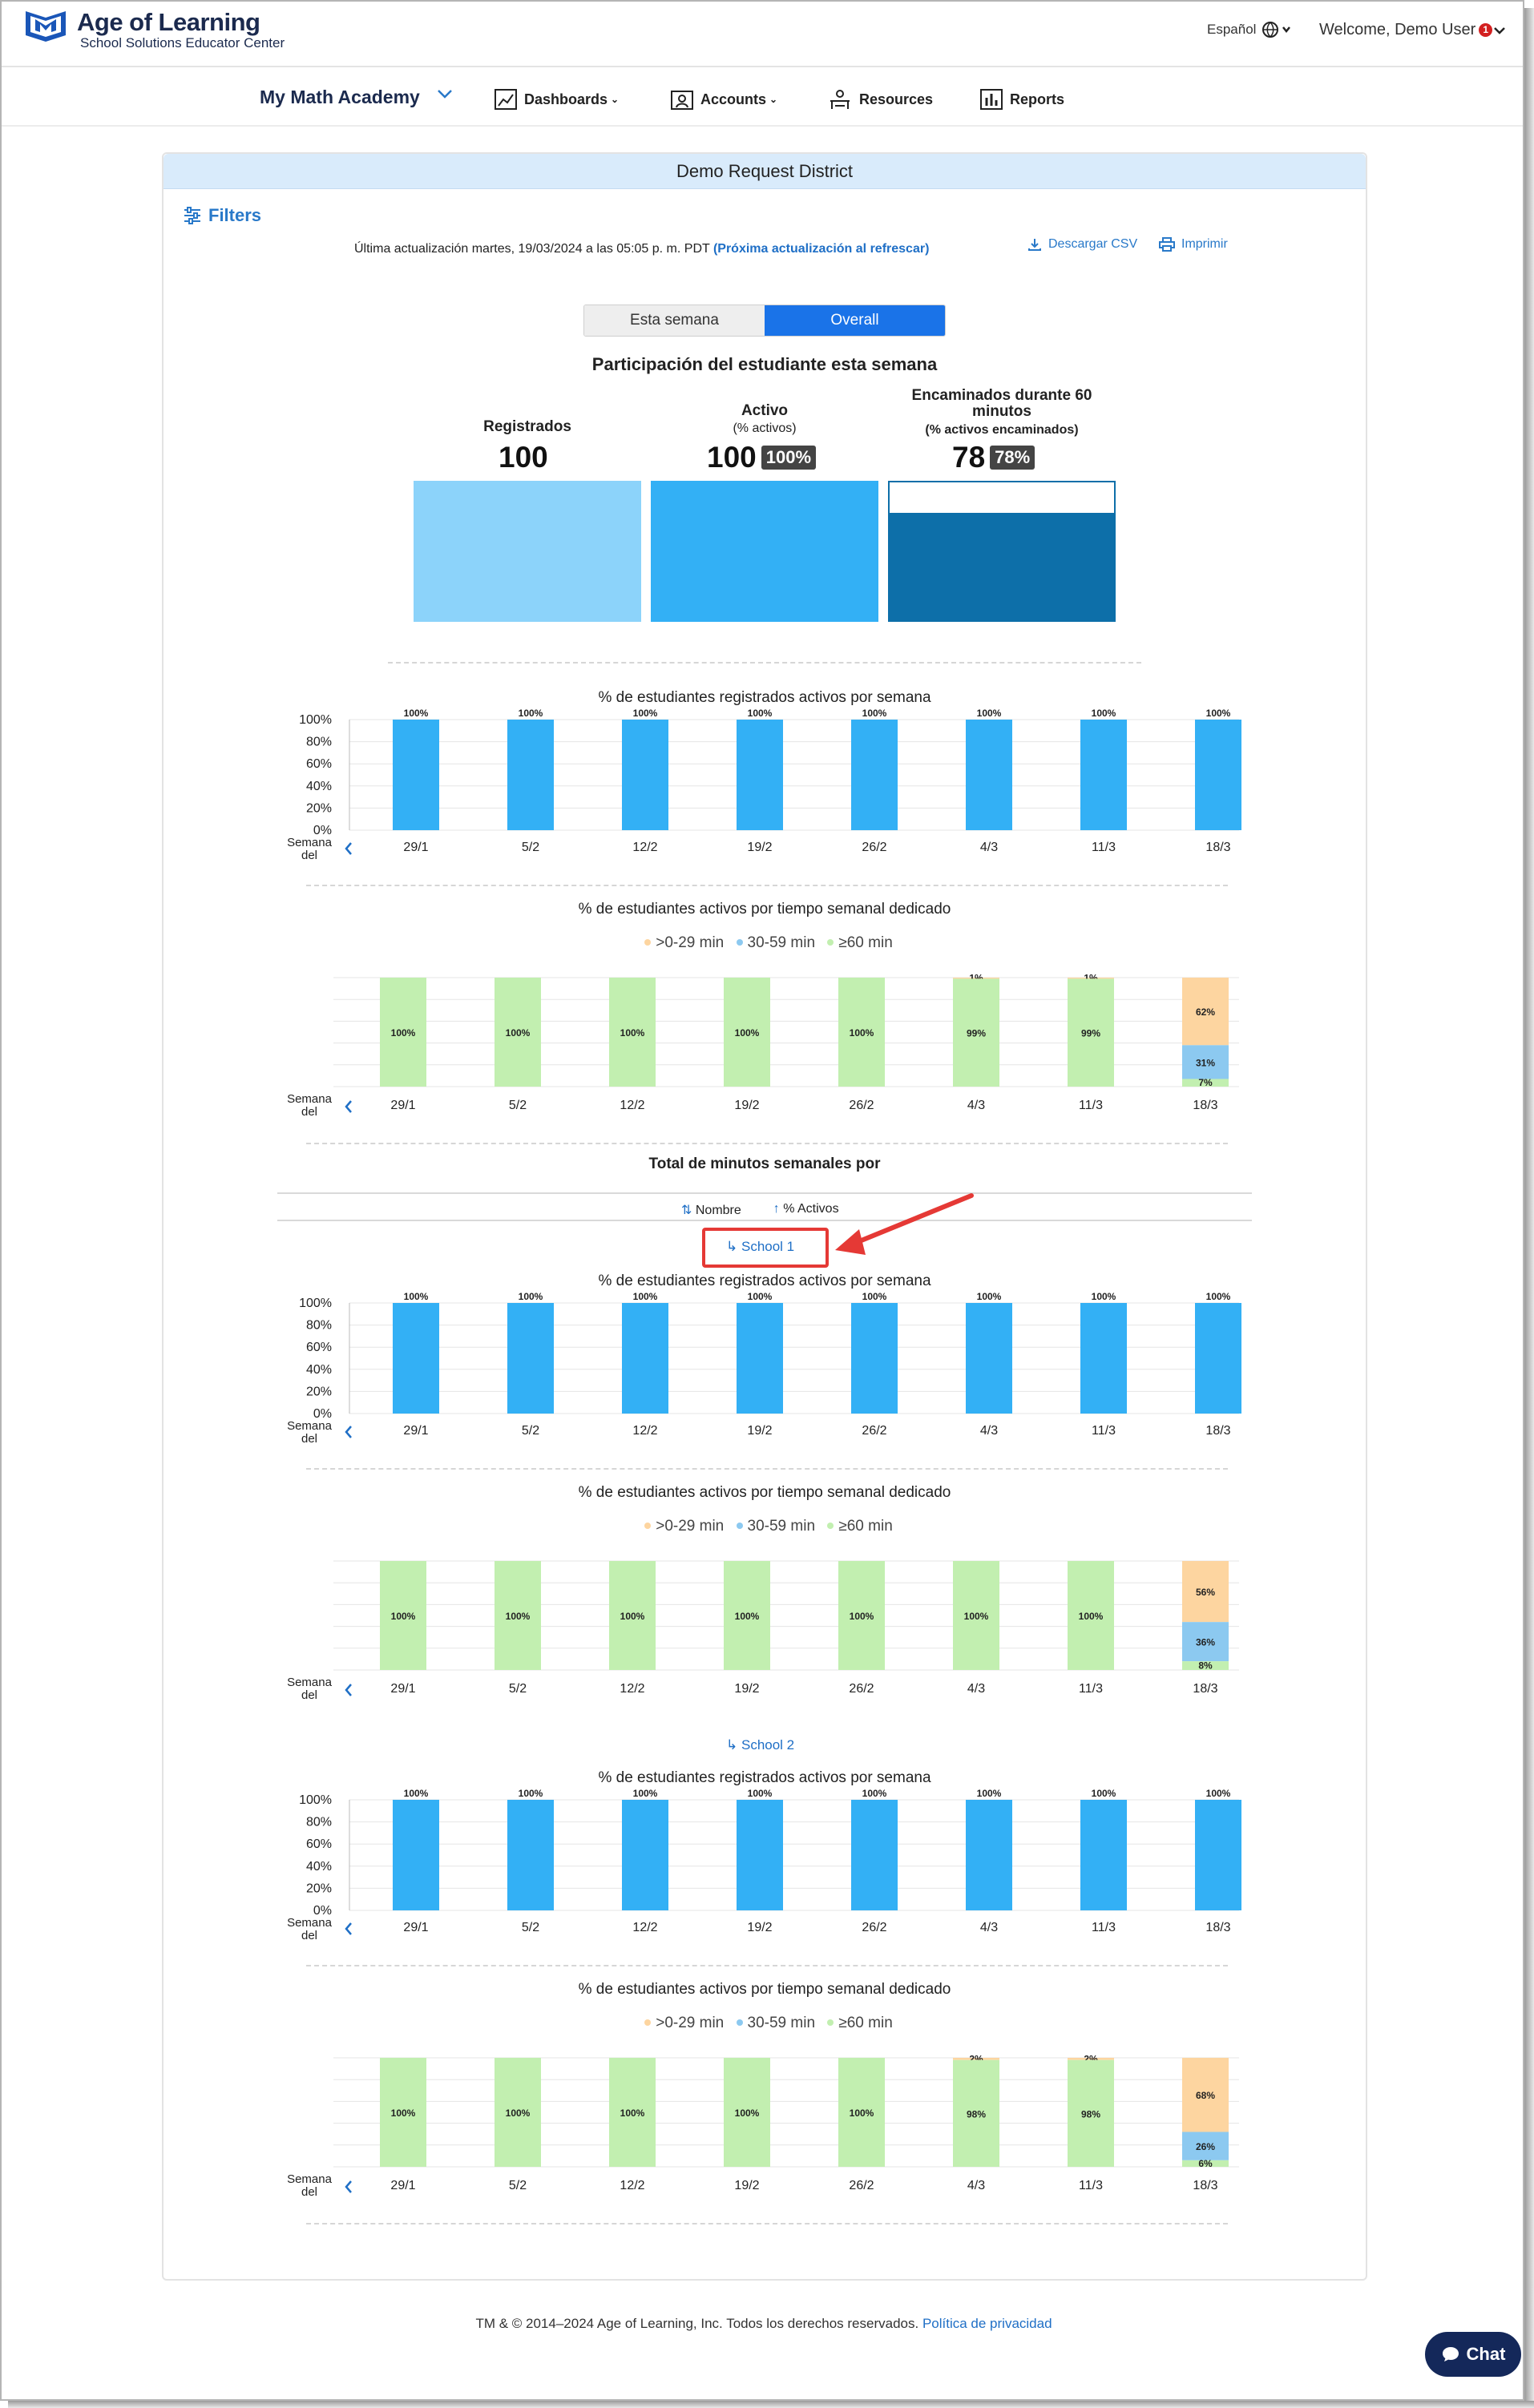  I want to click on ontrack-sublabel: (% activos encaminados), so click(1002, 430).